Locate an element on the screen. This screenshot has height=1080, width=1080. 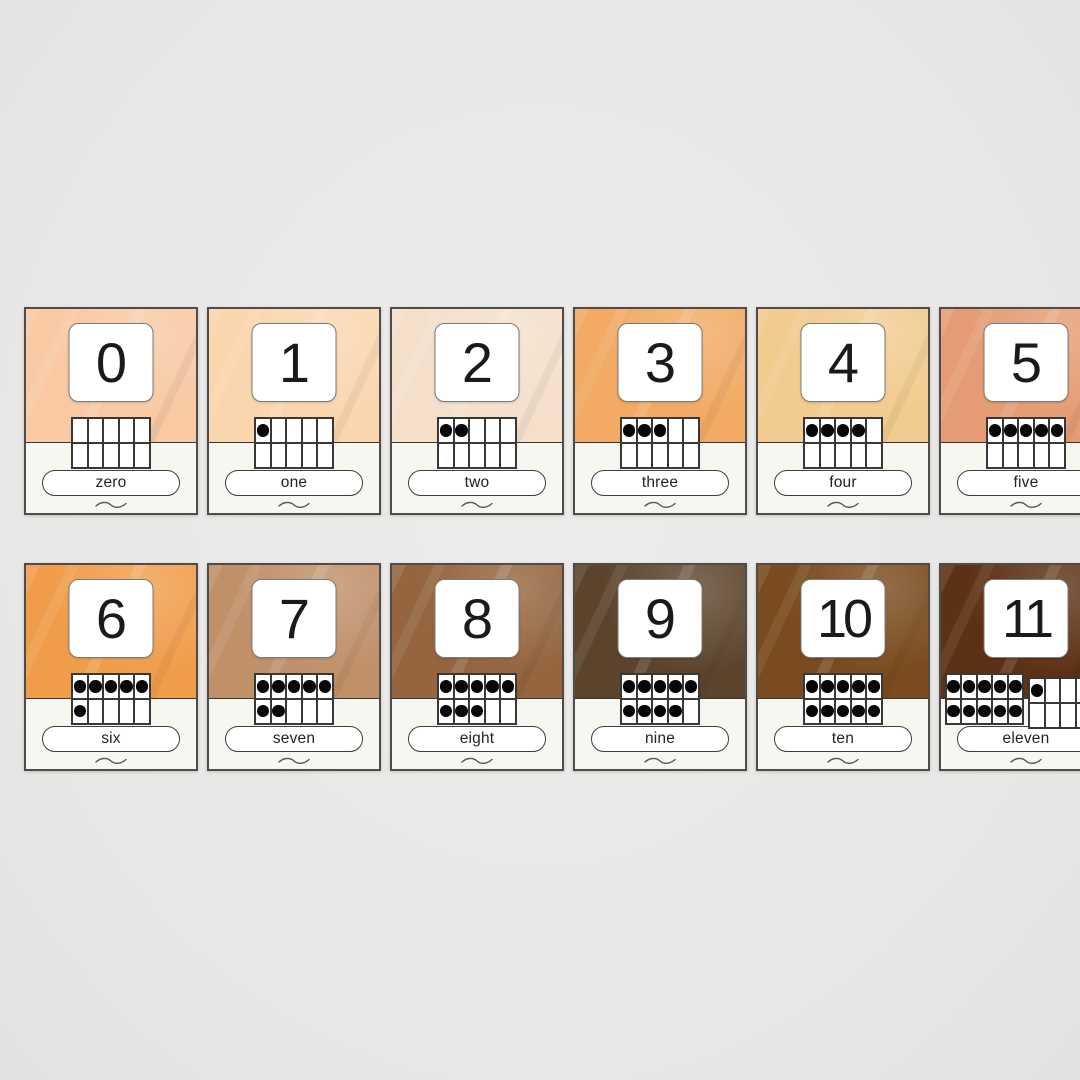
word-pill: one is located at coordinates (294, 483).